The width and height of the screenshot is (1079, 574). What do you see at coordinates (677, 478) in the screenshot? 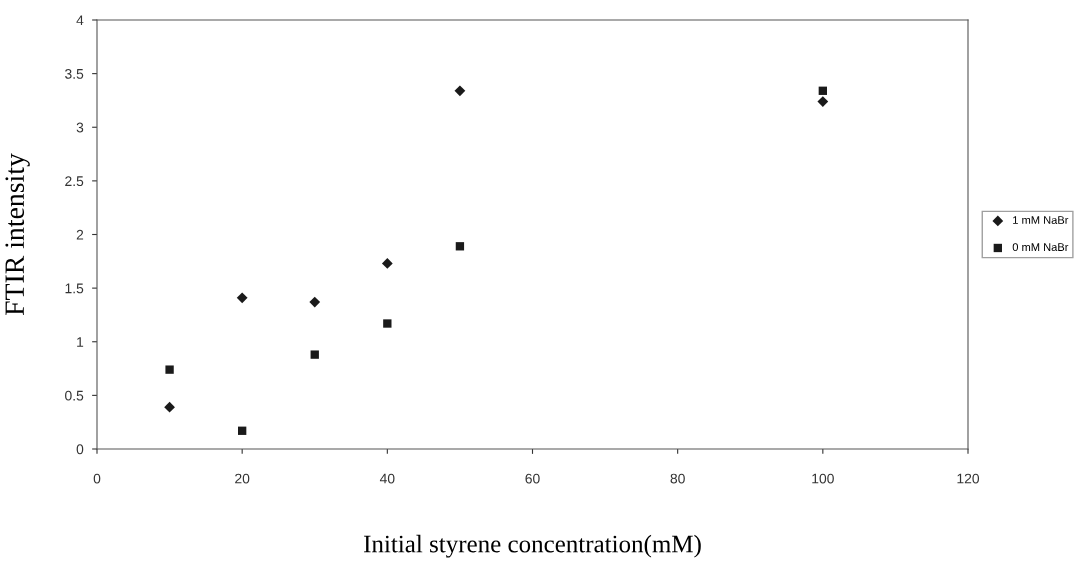
I see `x-tick-label: 80` at bounding box center [677, 478].